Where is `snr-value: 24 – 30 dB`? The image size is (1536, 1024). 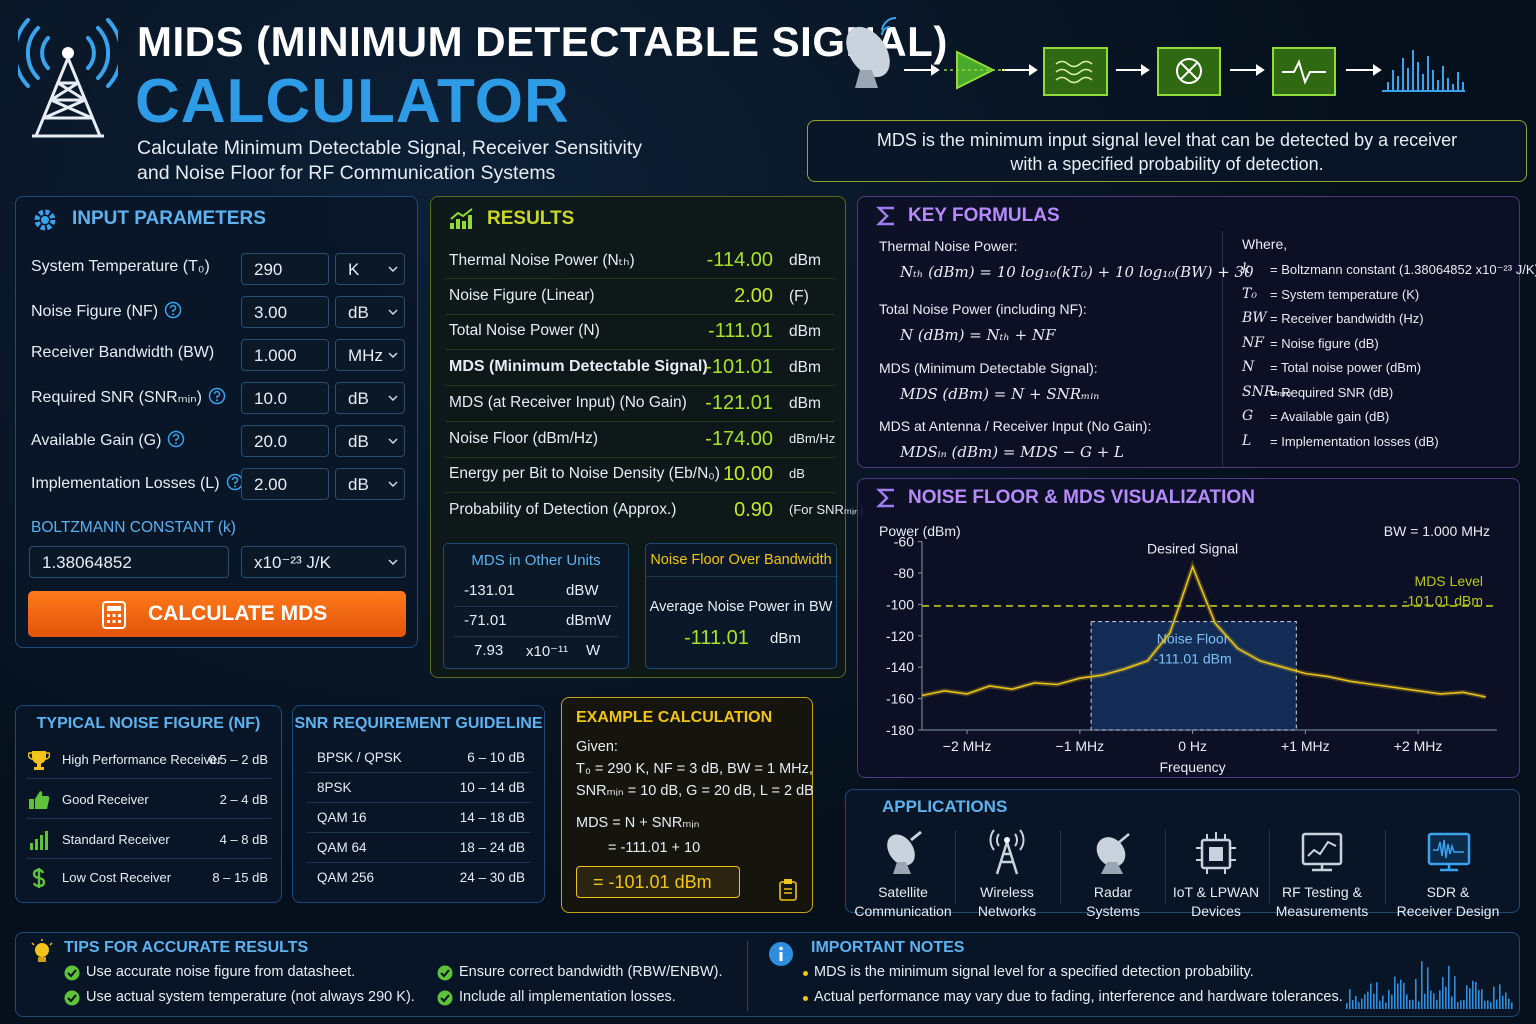
snr-value: 24 – 30 dB is located at coordinates (492, 877).